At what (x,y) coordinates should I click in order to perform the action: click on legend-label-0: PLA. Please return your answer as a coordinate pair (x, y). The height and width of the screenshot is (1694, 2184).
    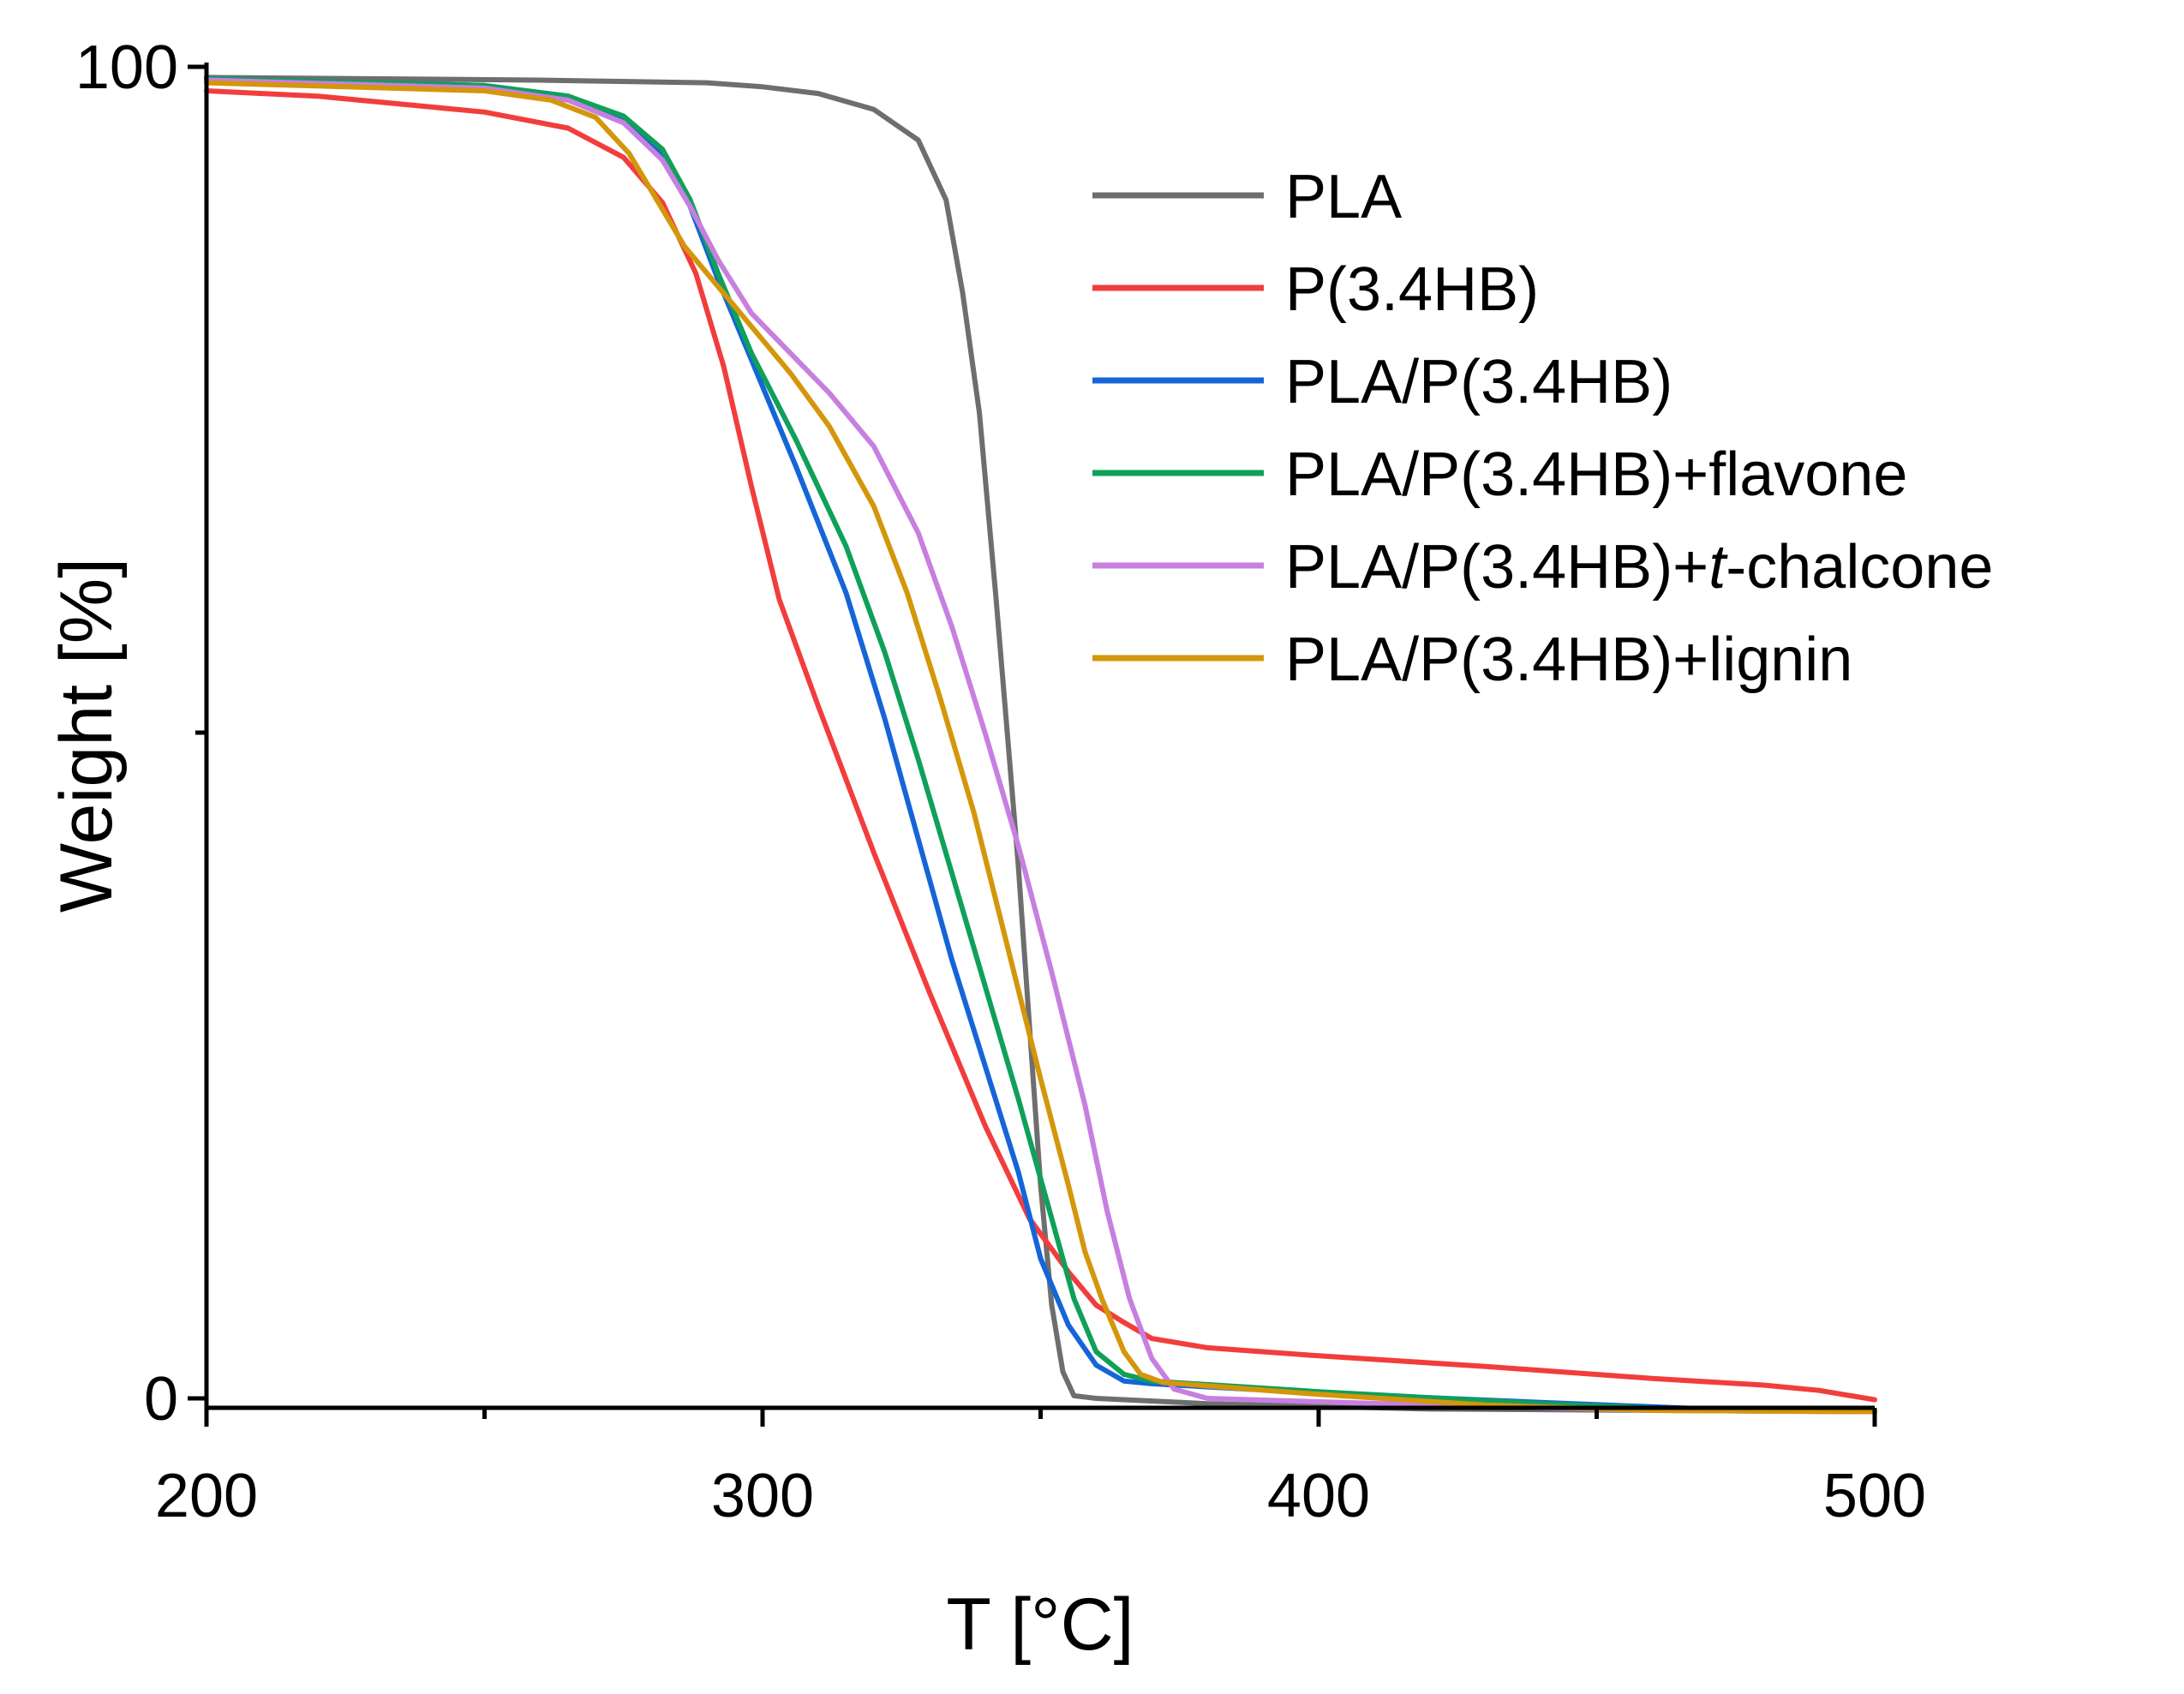
    Looking at the image, I should click on (1343, 197).